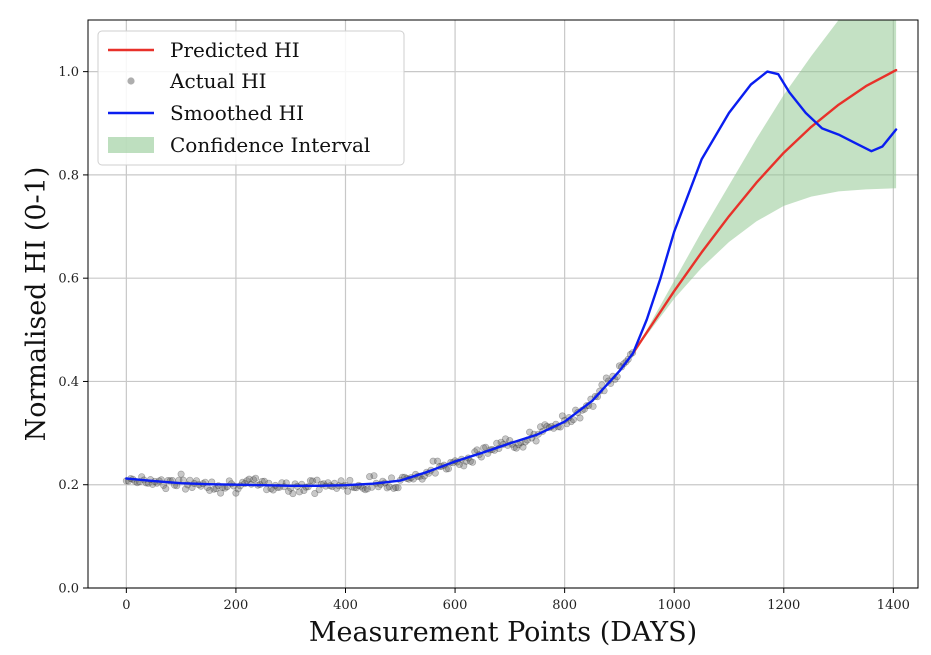  What do you see at coordinates (503, 632) in the screenshot?
I see `x-axis-title: Measurement Points (DAYS)` at bounding box center [503, 632].